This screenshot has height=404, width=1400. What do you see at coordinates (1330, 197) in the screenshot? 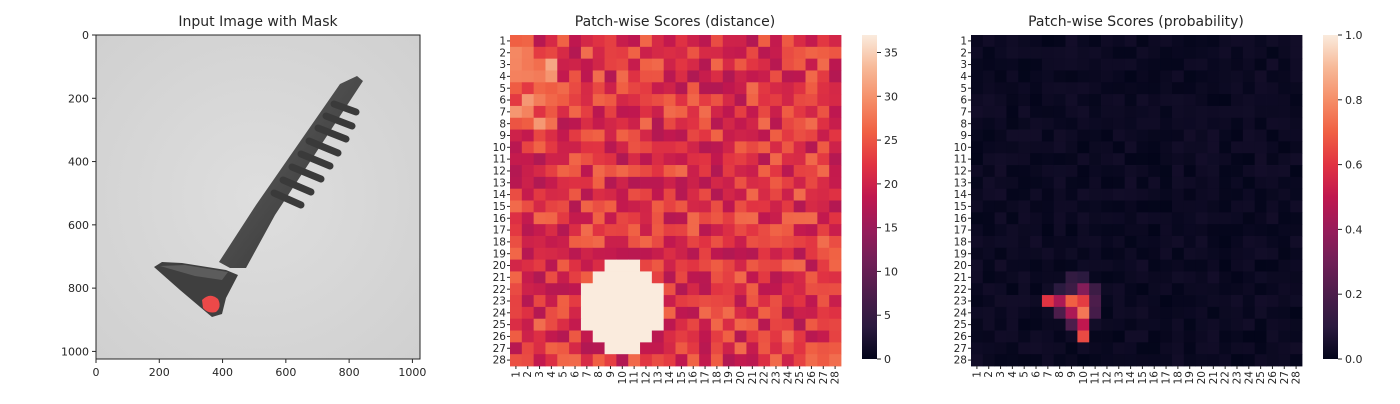
I see `probability-colorbar` at bounding box center [1330, 197].